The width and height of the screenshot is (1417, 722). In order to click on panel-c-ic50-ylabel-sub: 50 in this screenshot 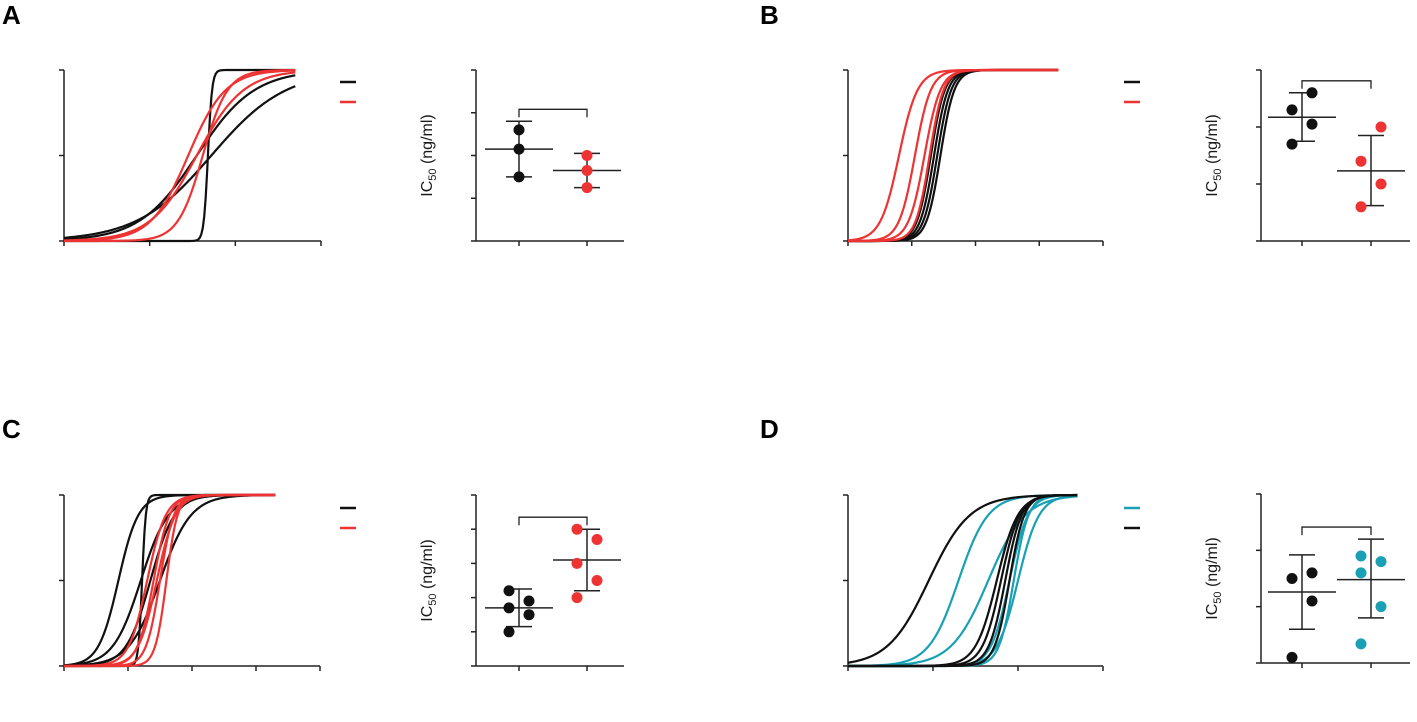, I will do `click(433, 599)`.